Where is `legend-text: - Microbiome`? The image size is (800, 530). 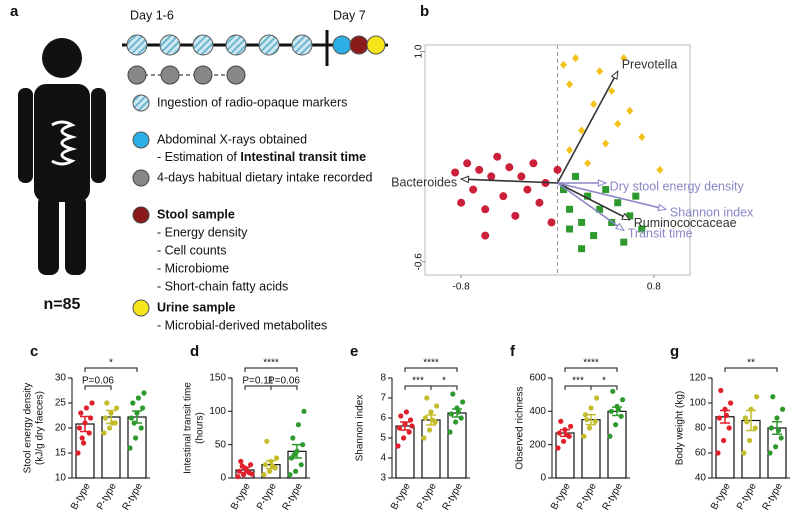
legend-text: - Microbiome is located at coordinates (193, 268).